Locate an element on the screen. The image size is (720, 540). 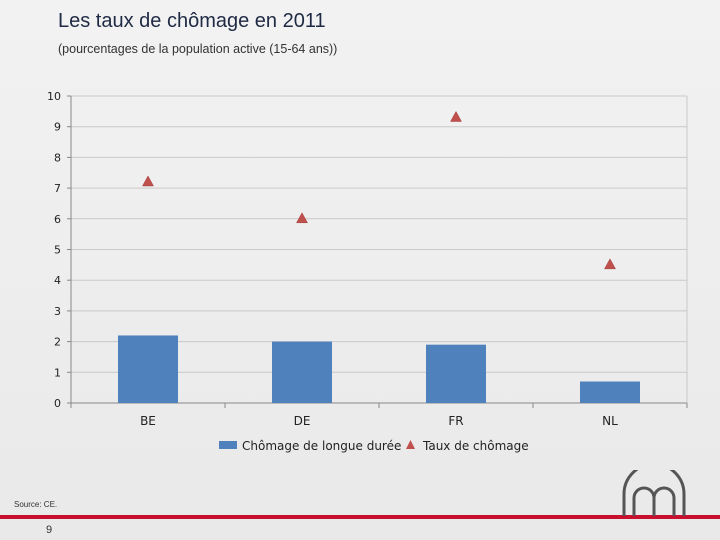
footer-line is located at coordinates (360, 517).